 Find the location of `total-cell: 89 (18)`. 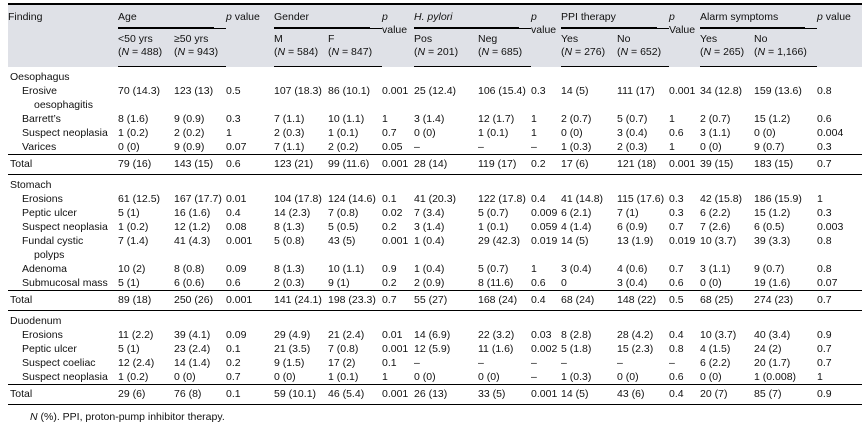

total-cell: 89 (18) is located at coordinates (146, 300).